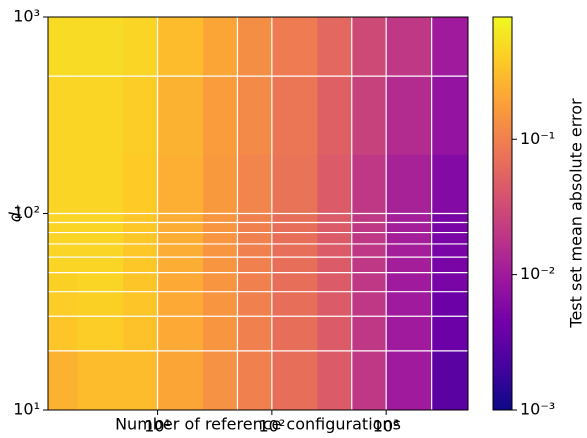 This screenshot has width=587, height=438. I want to click on colorbar-tick-label: 10⁻², so click(537, 273).